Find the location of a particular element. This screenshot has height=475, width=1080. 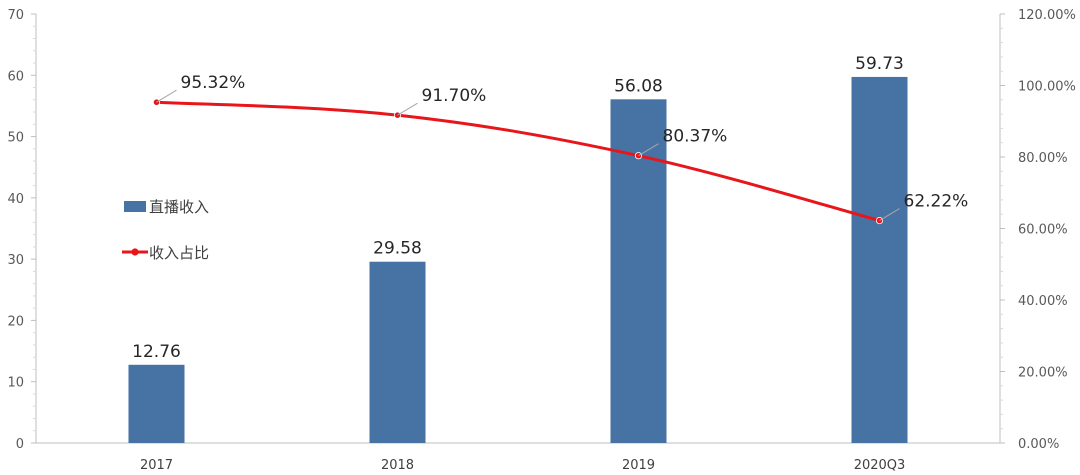

y-right-tick-label: 40.00% is located at coordinates (1043, 301).